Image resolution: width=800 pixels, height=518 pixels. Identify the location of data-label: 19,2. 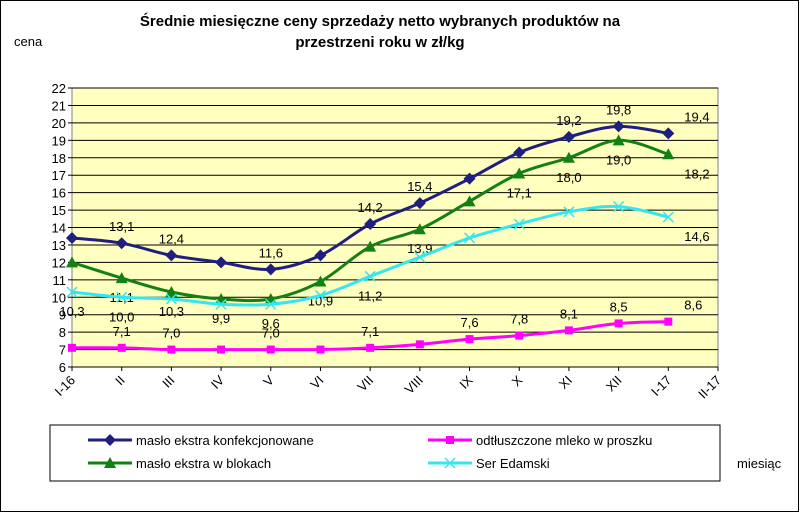
(568, 120).